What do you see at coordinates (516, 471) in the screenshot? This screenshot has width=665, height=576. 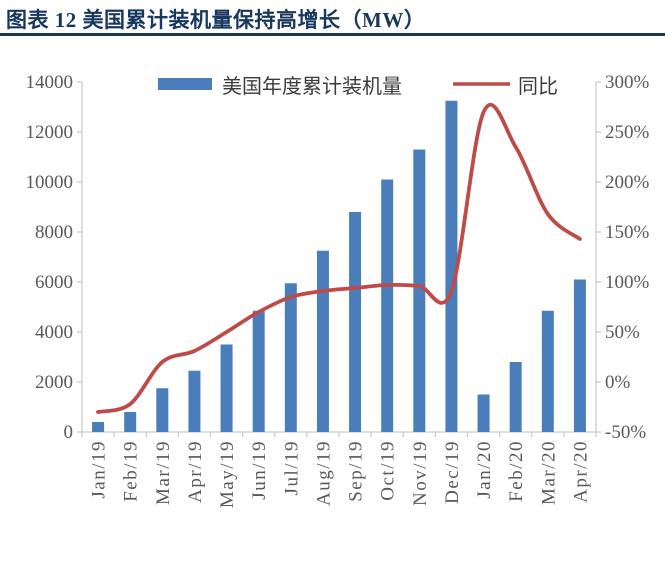 I see `x-axis-category-label: Feb/20` at bounding box center [516, 471].